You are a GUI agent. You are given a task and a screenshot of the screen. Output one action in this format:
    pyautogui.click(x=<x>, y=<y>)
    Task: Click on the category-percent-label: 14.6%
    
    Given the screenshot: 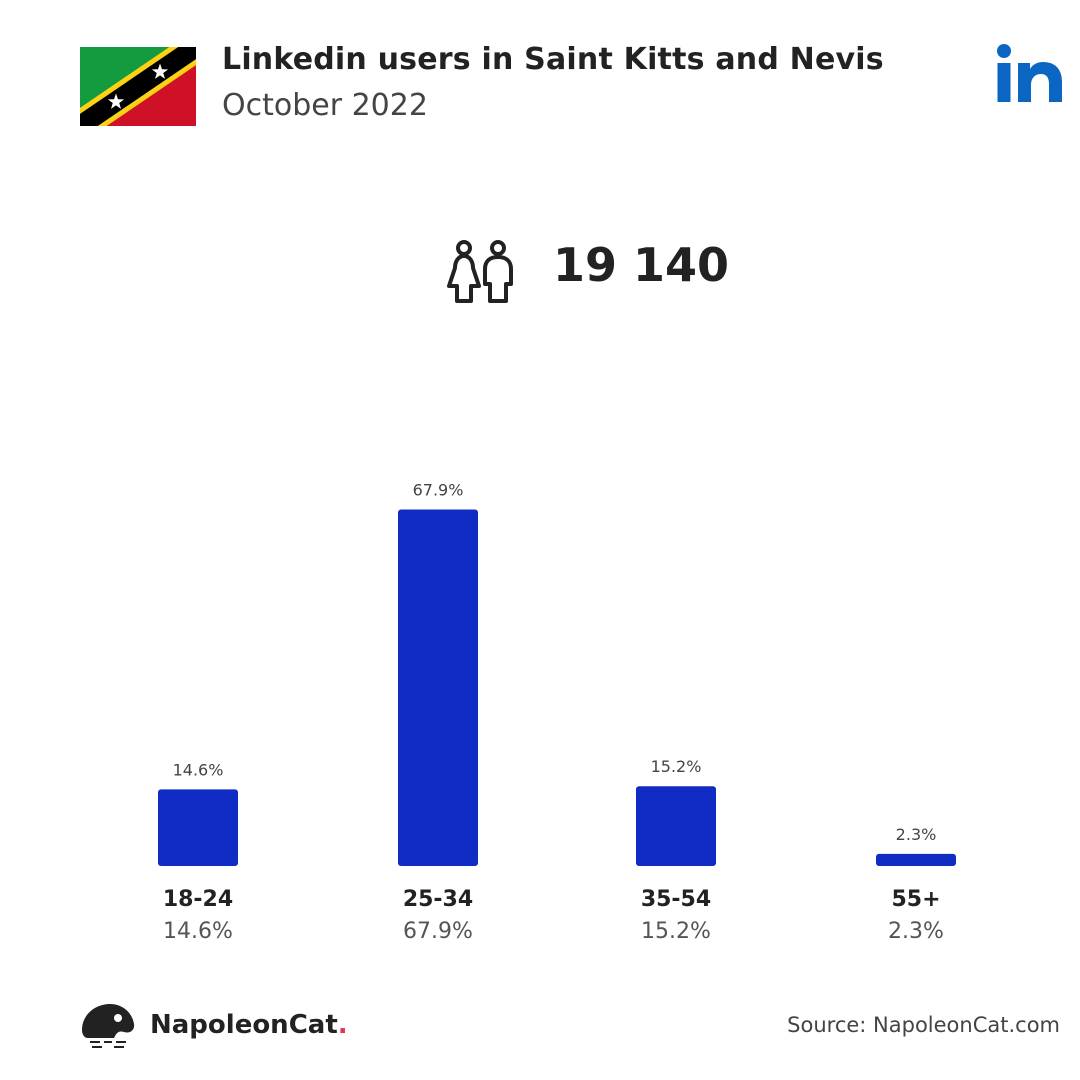 What is the action you would take?
    pyautogui.click(x=198, y=931)
    